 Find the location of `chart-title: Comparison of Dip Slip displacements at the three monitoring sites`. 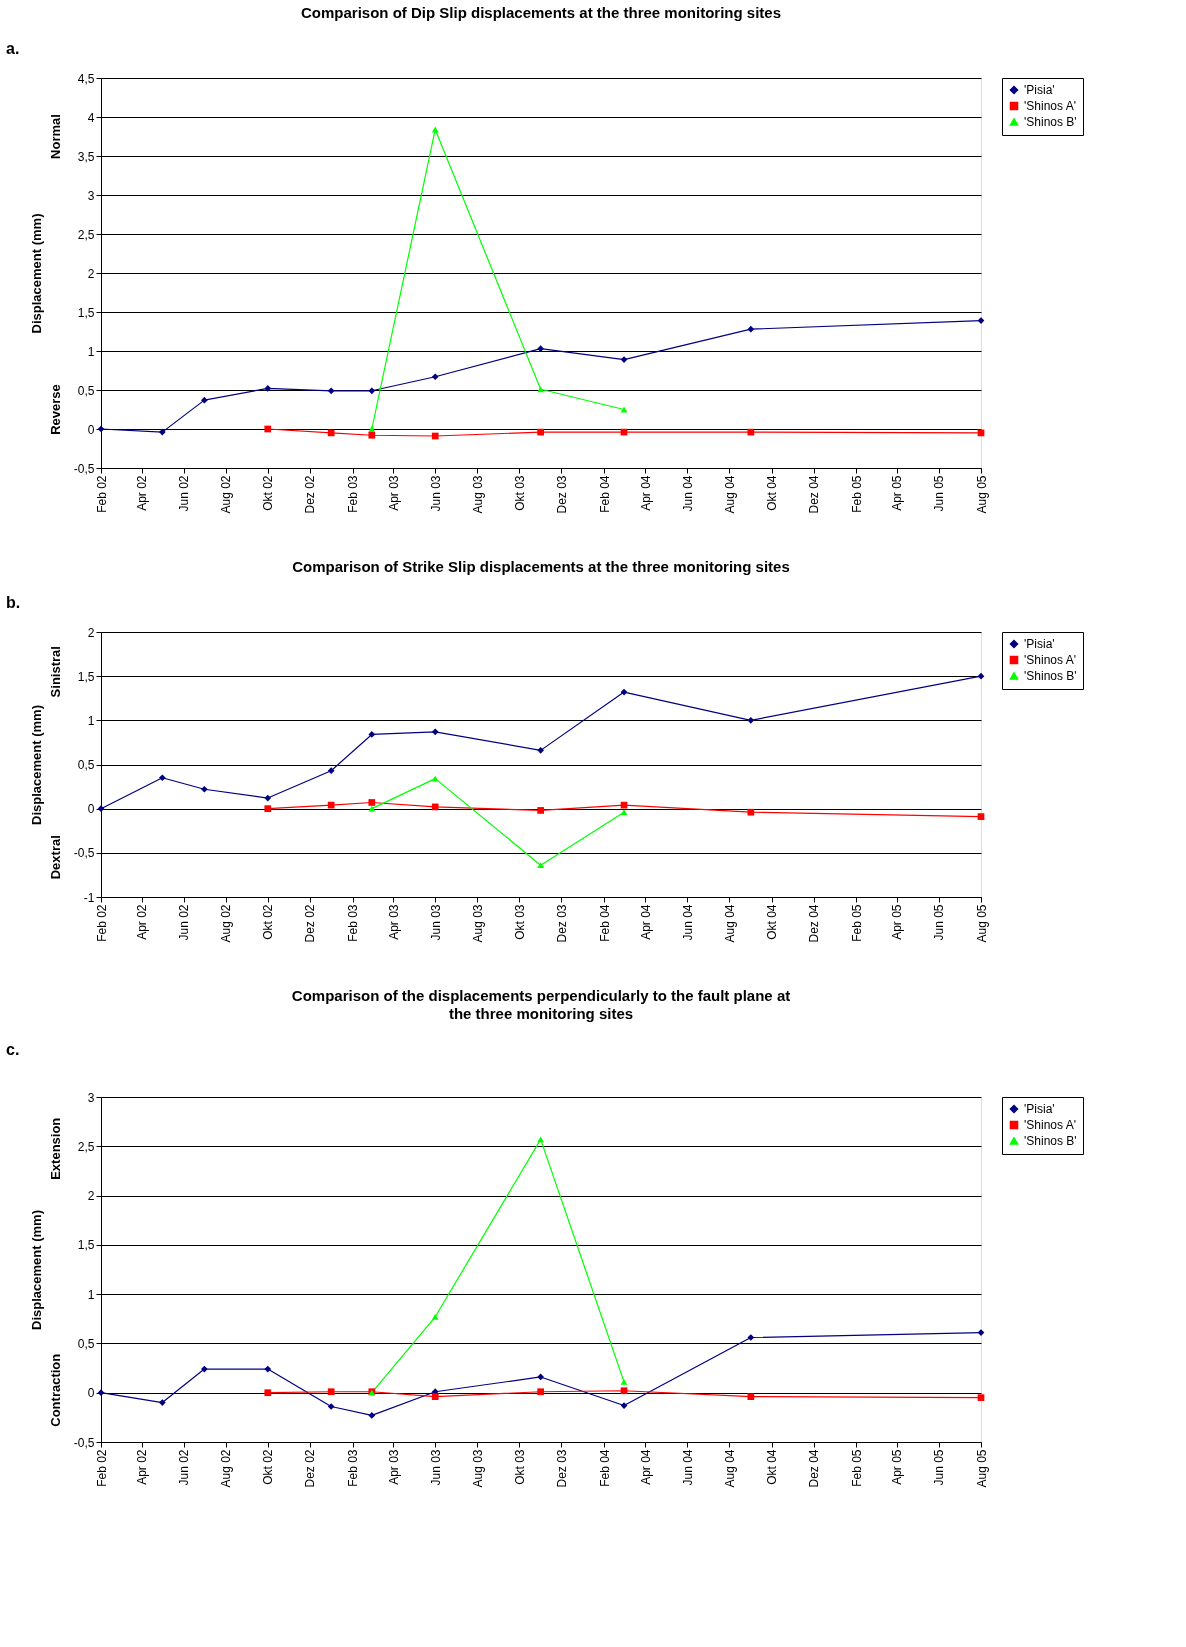

chart-title: Comparison of Dip Slip displacements at the three monitoring sites is located at coordinates (541, 12).